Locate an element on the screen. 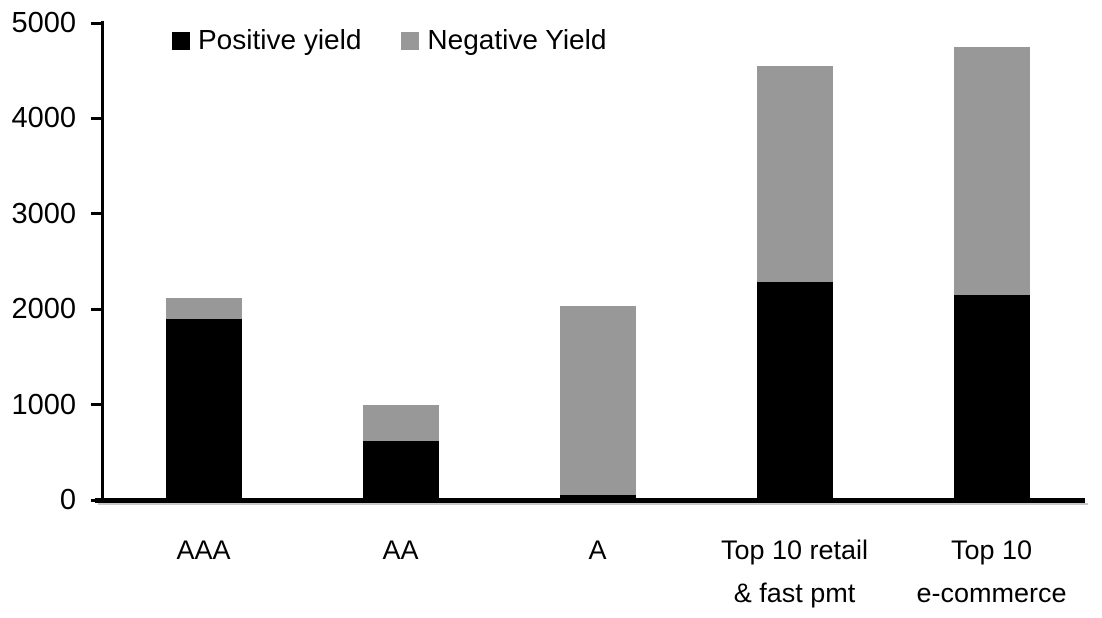 The image size is (1102, 618). chart-legend: Positive yield Negative Yield is located at coordinates (389, 40).